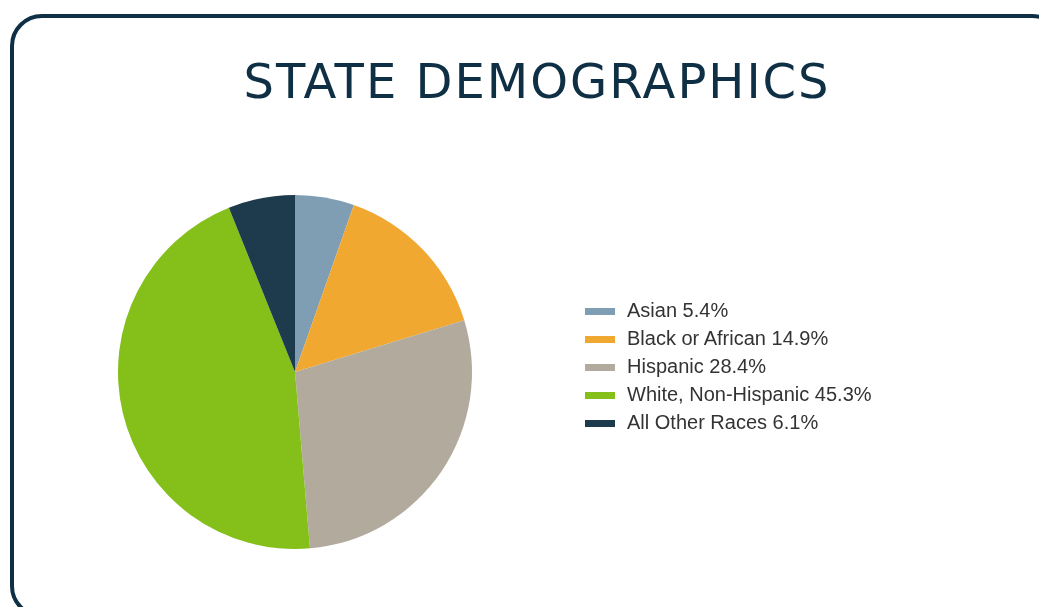  Describe the element at coordinates (537, 81) in the screenshot. I see `chart-title: STATE DEMOGRAPHICS` at that location.